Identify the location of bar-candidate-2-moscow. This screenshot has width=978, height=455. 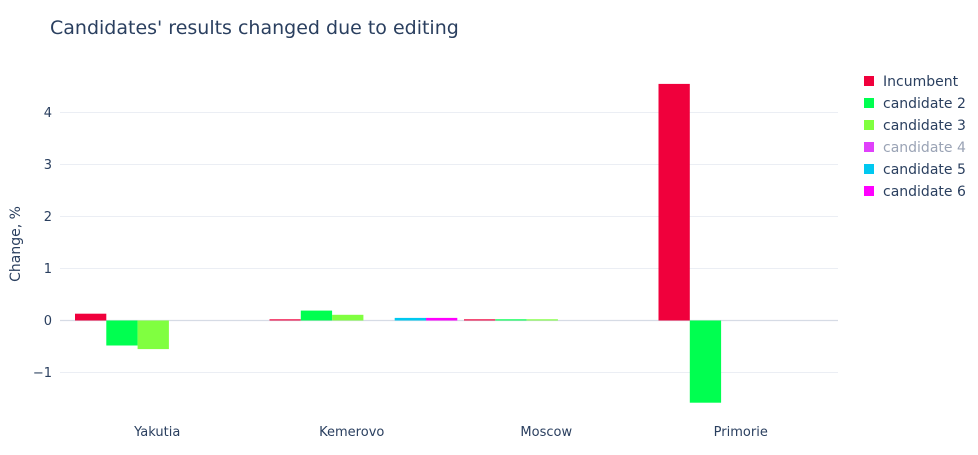
(511, 320).